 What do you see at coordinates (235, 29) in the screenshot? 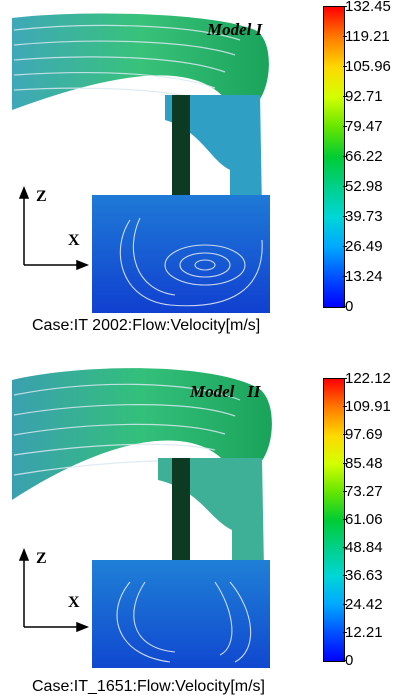
I see `model-title: Model I` at bounding box center [235, 29].